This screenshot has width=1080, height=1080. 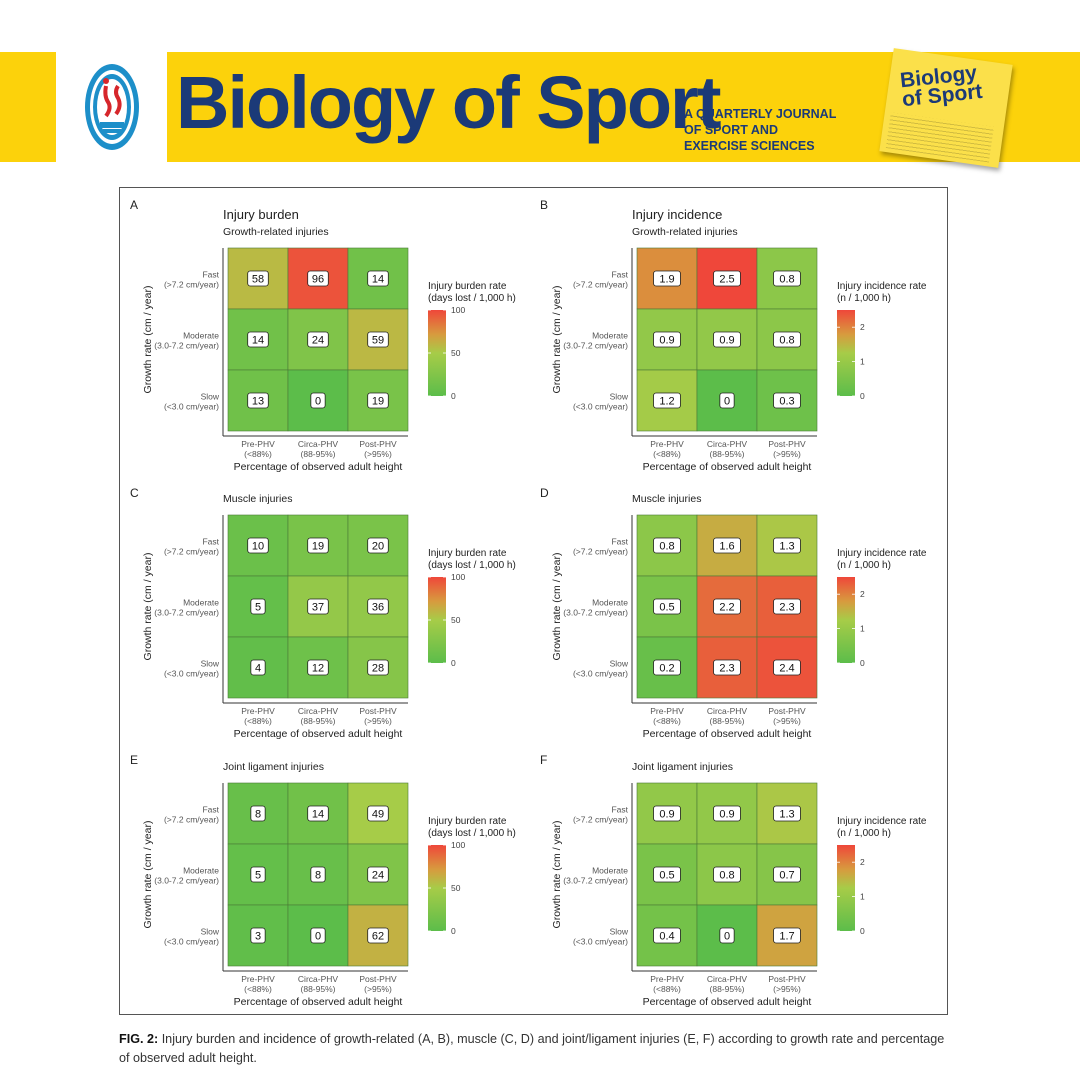 What do you see at coordinates (726, 547) in the screenshot?
I see `cell-value-label: 1.6` at bounding box center [726, 547].